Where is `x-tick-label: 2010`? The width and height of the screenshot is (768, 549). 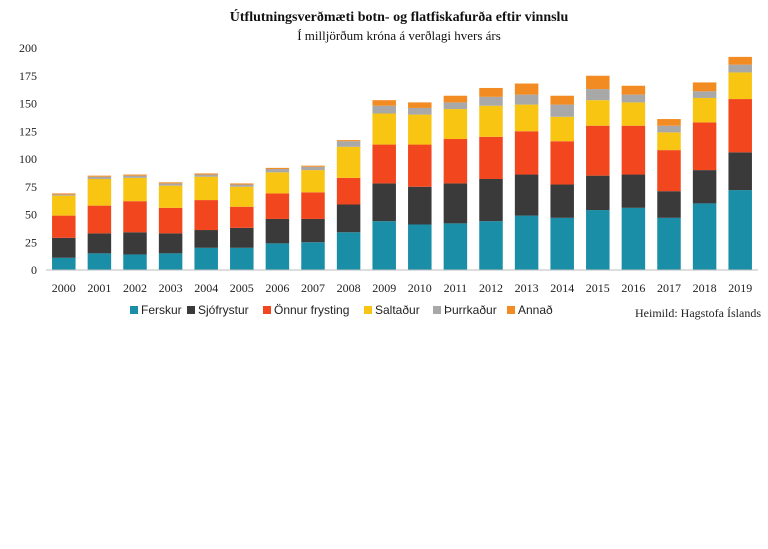 x-tick-label: 2010 is located at coordinates (420, 288).